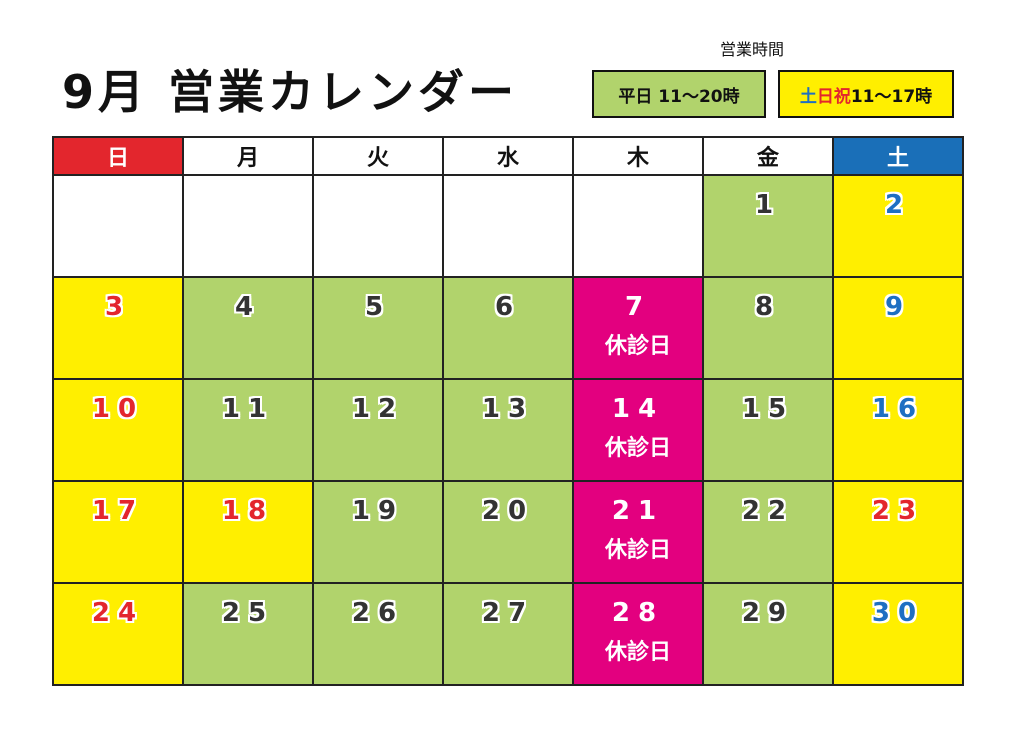 Image resolution: width=1024 pixels, height=730 pixels. What do you see at coordinates (248, 613) in the screenshot?
I see `day-number: 25` at bounding box center [248, 613].